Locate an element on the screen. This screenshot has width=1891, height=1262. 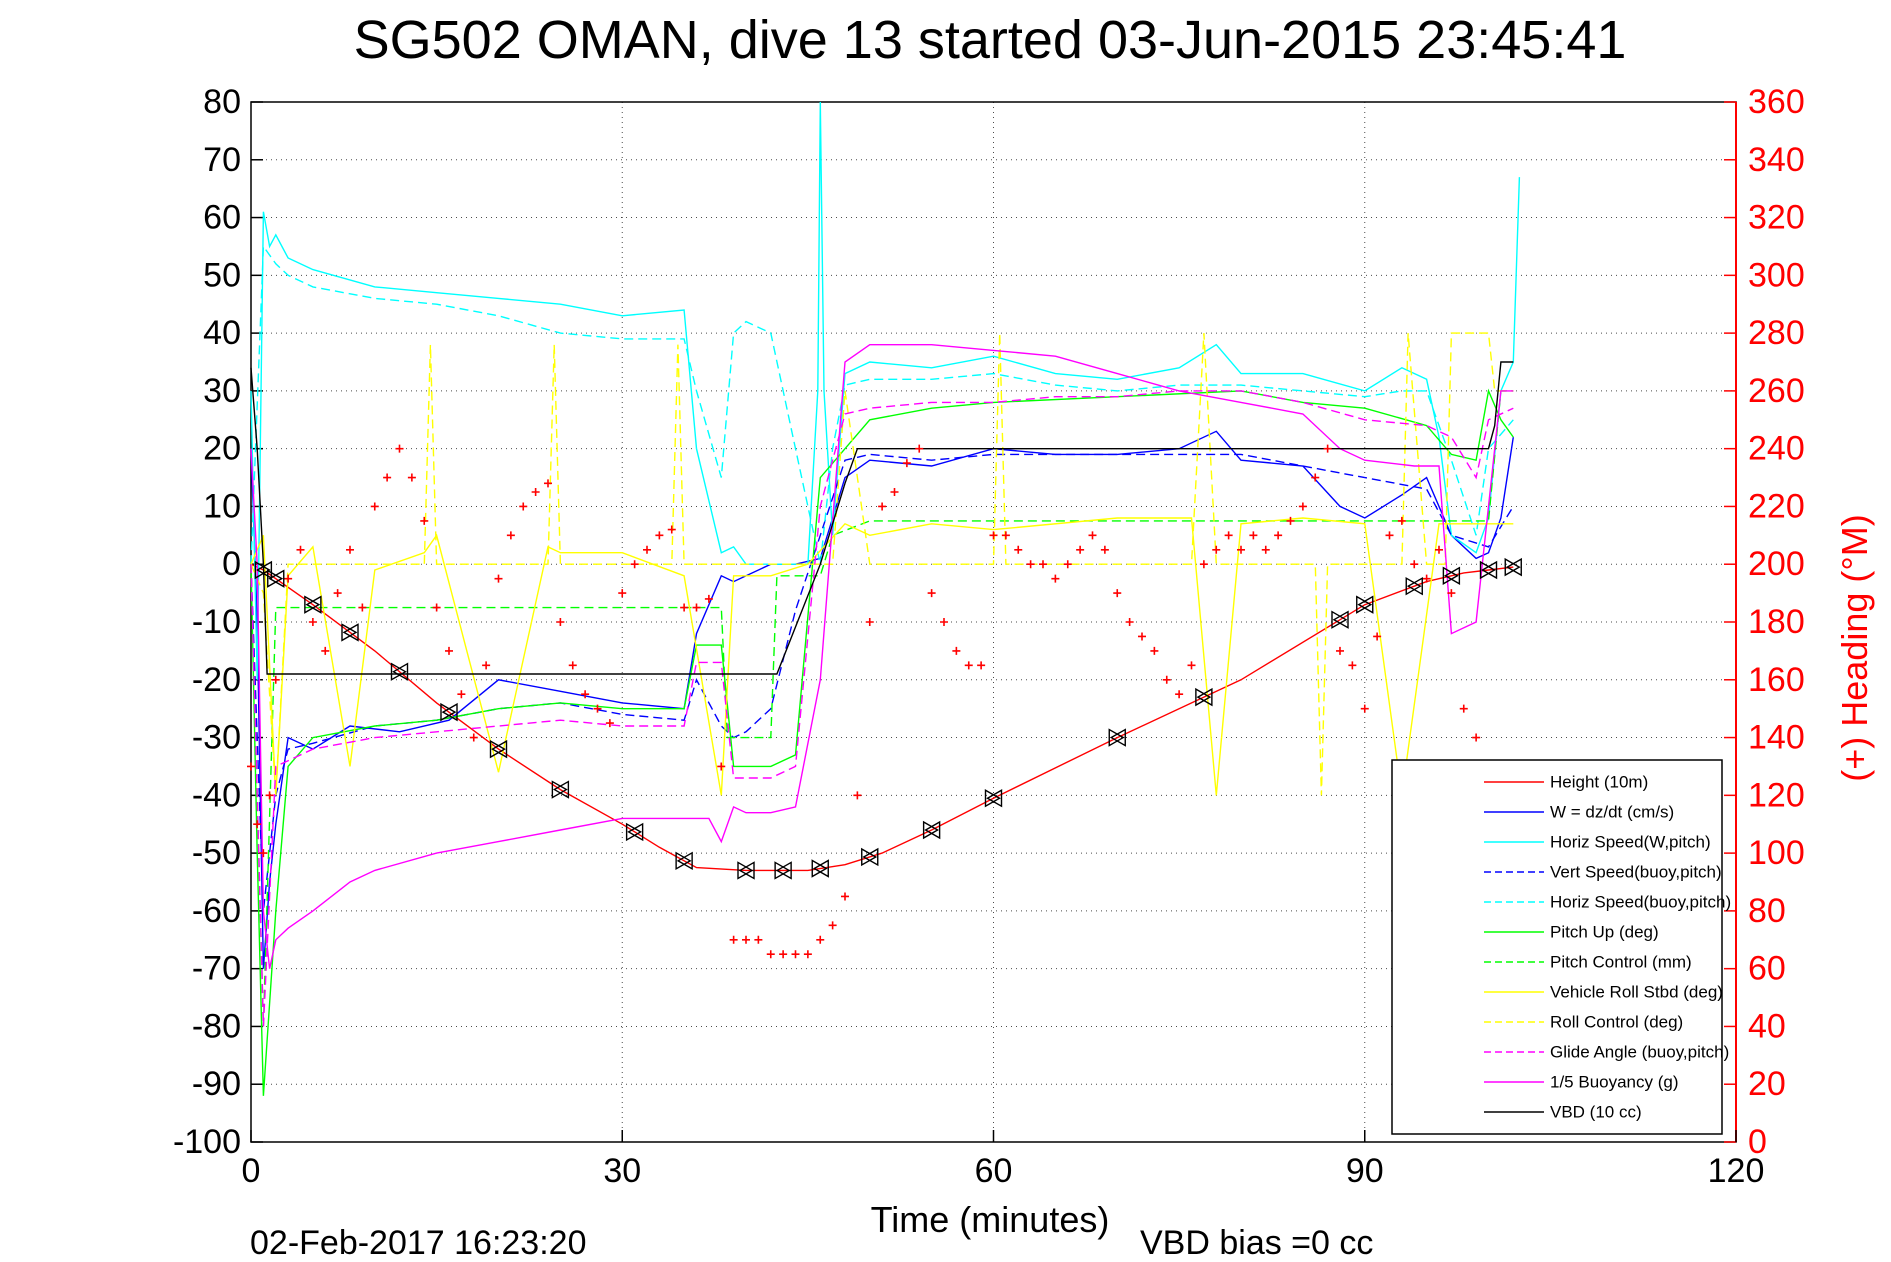
y-tick-label: -100 is located at coordinates (207, 1142).